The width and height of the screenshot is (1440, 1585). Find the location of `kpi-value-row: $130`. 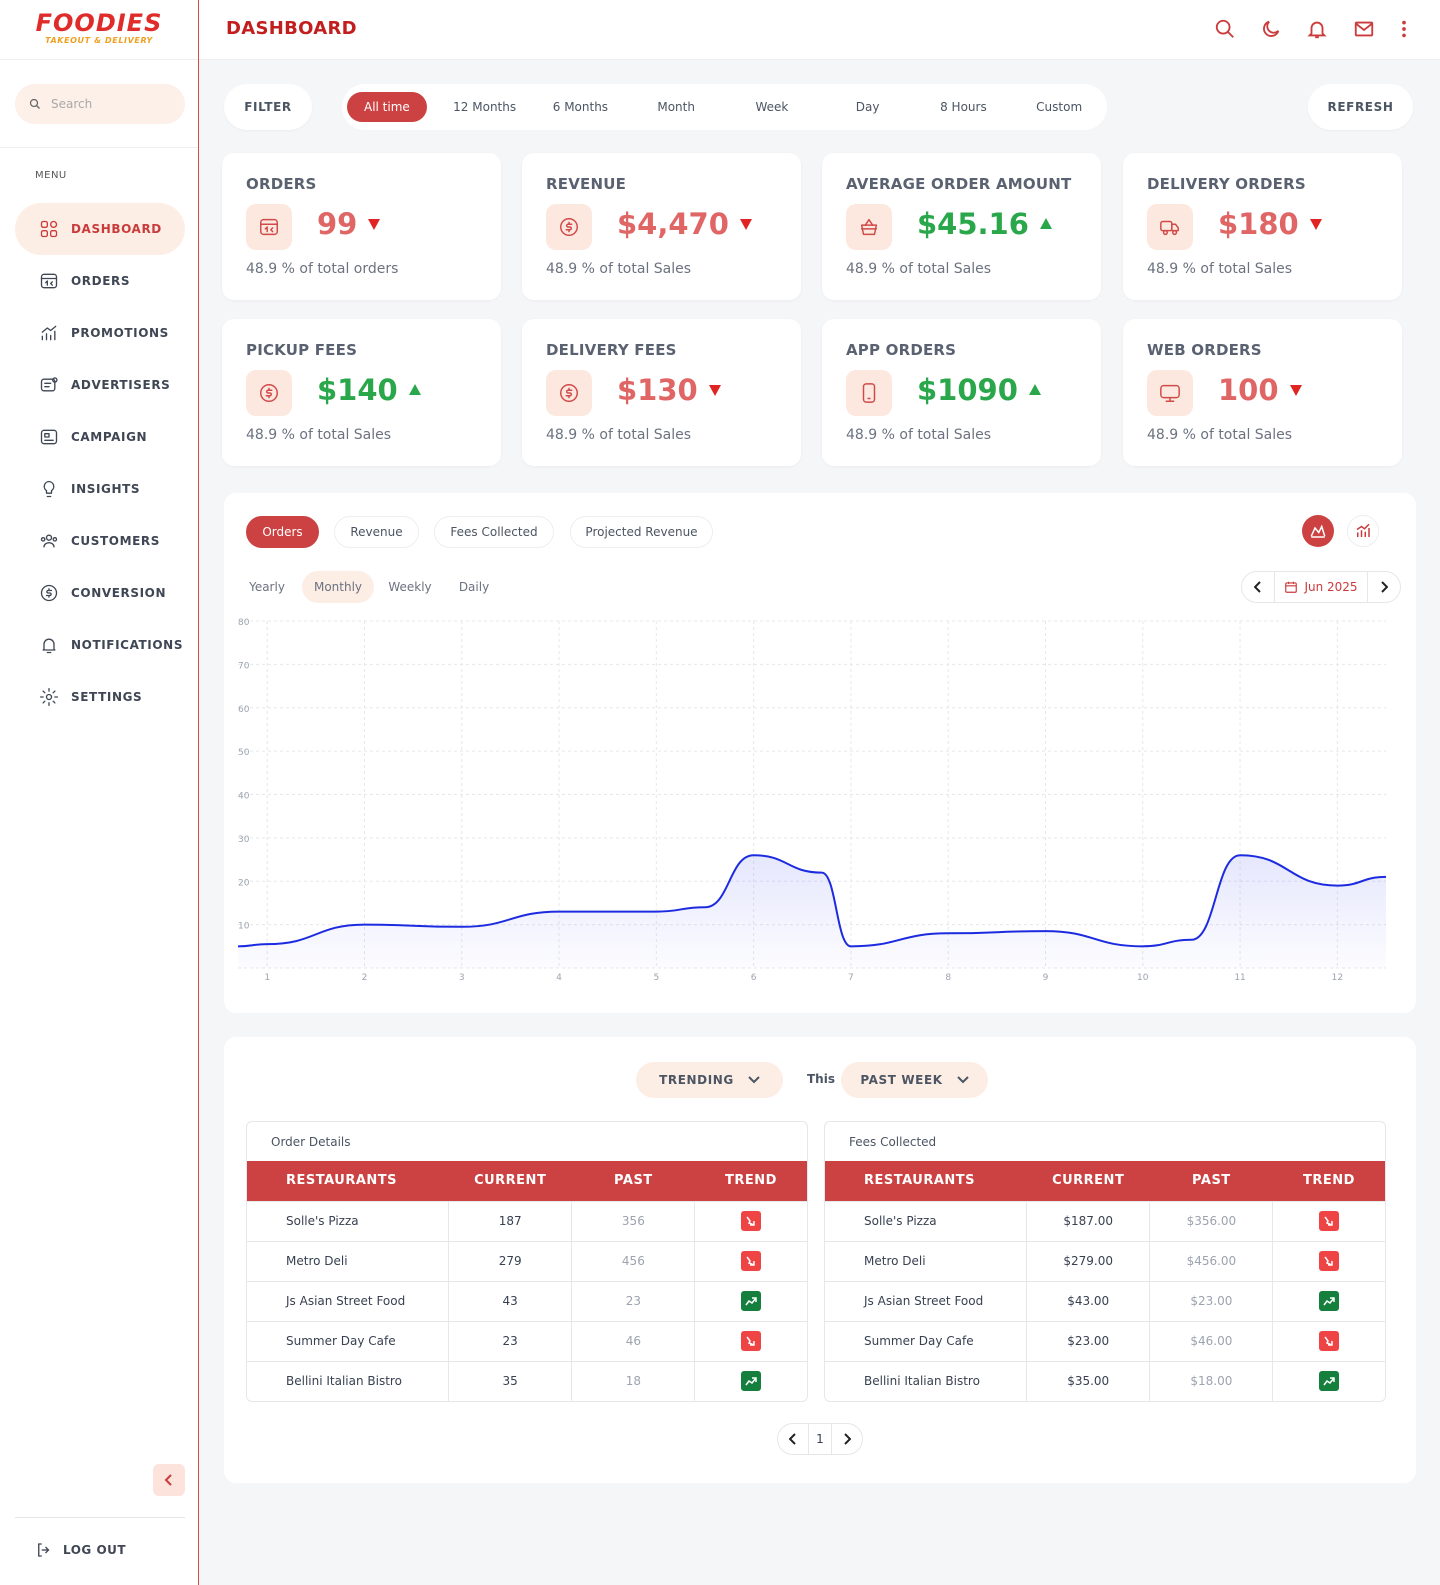

kpi-value-row: $130 is located at coordinates (669, 390).